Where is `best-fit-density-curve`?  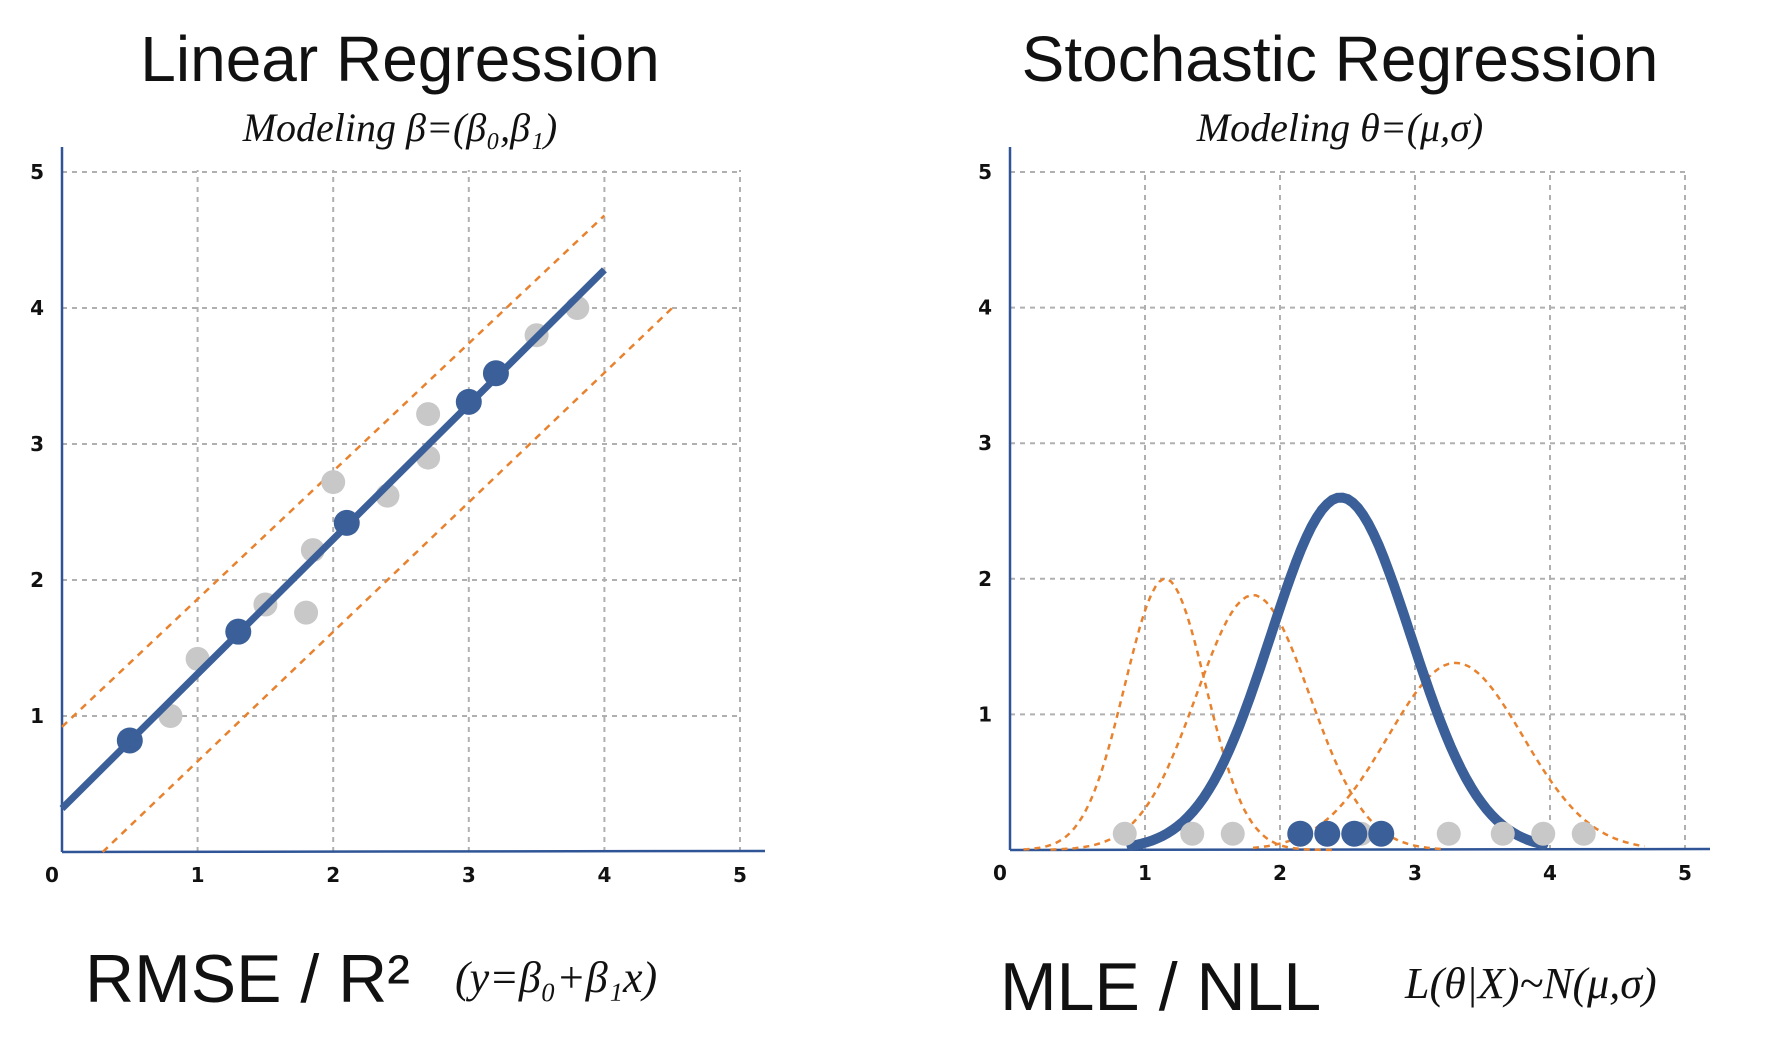 best-fit-density-curve is located at coordinates (1337, 671).